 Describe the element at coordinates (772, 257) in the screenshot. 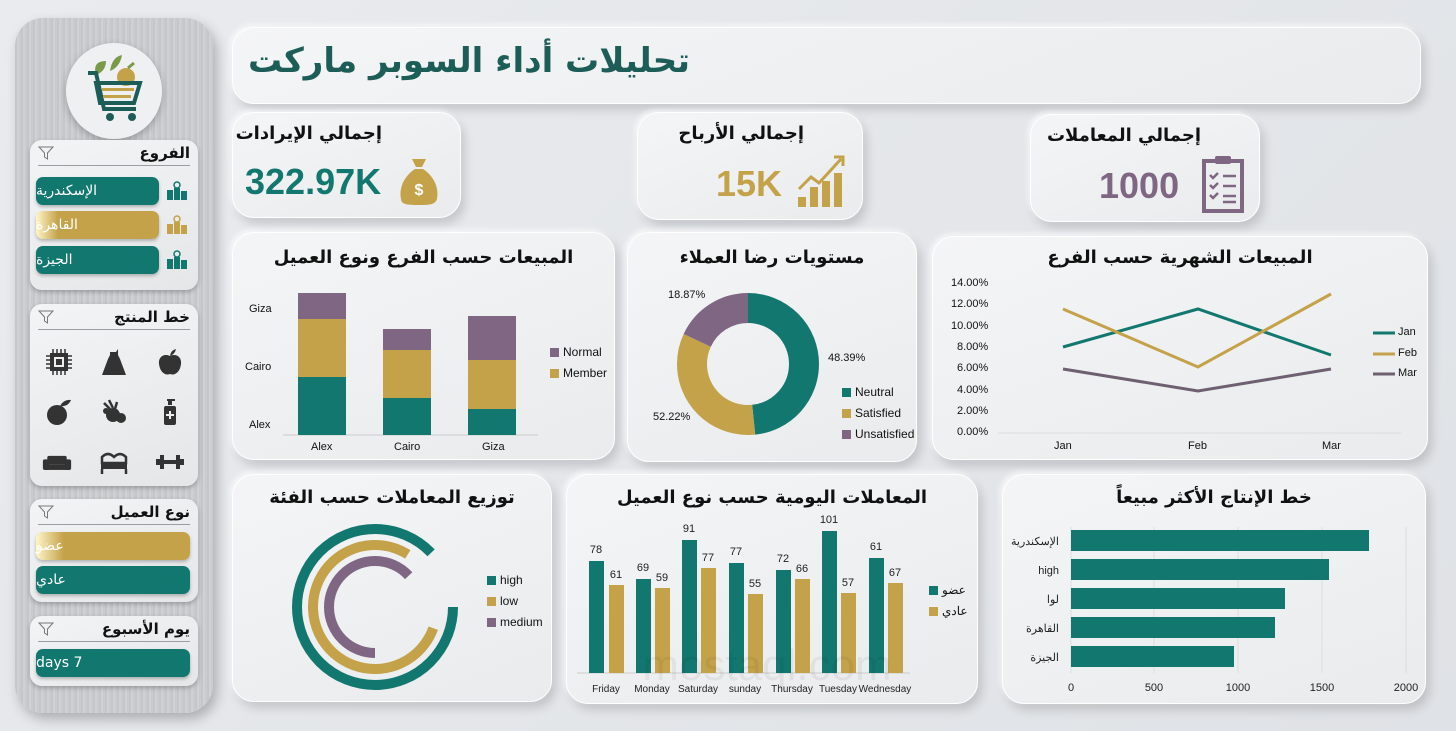

I see `chart-title: مستويات رضا العملاء` at that location.